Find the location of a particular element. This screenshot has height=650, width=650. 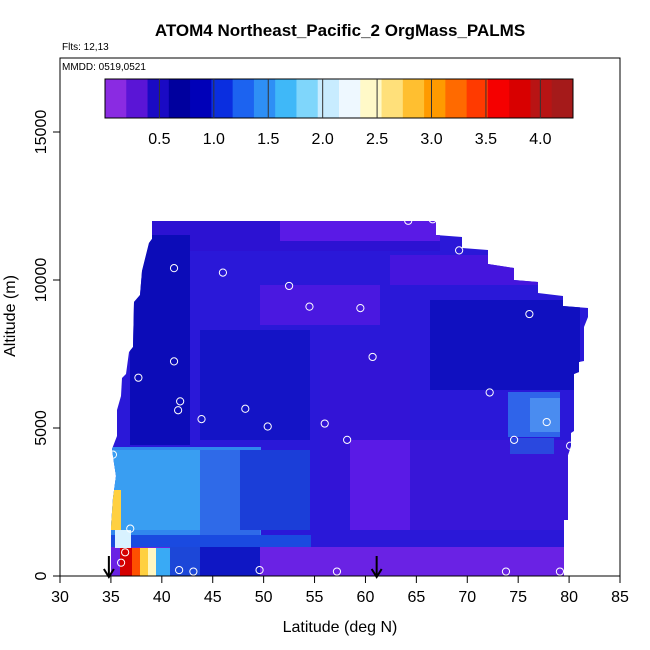

colorbar-tick-label: 3.0 is located at coordinates (431, 139).